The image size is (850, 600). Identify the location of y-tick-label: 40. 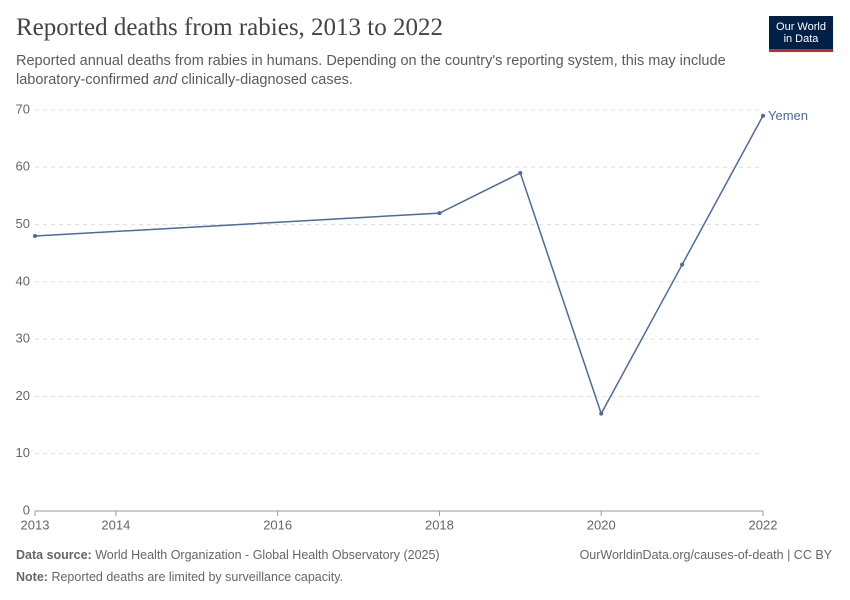
(23, 280).